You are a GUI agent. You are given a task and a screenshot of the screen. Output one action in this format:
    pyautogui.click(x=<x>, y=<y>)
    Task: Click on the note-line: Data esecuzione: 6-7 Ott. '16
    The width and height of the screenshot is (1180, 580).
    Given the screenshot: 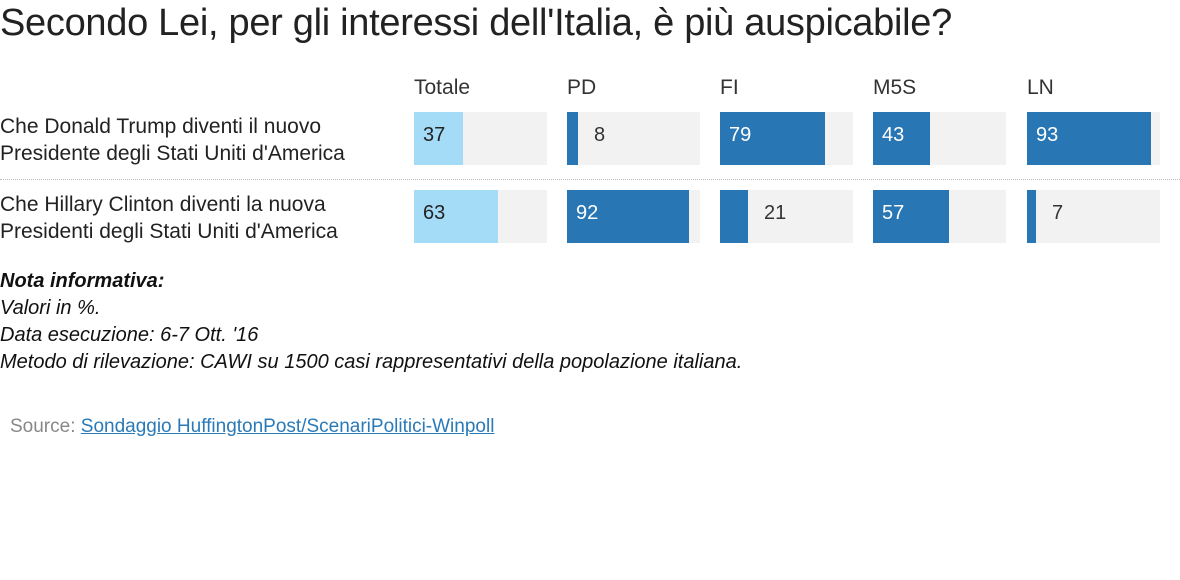 What is the action you would take?
    pyautogui.click(x=129, y=335)
    